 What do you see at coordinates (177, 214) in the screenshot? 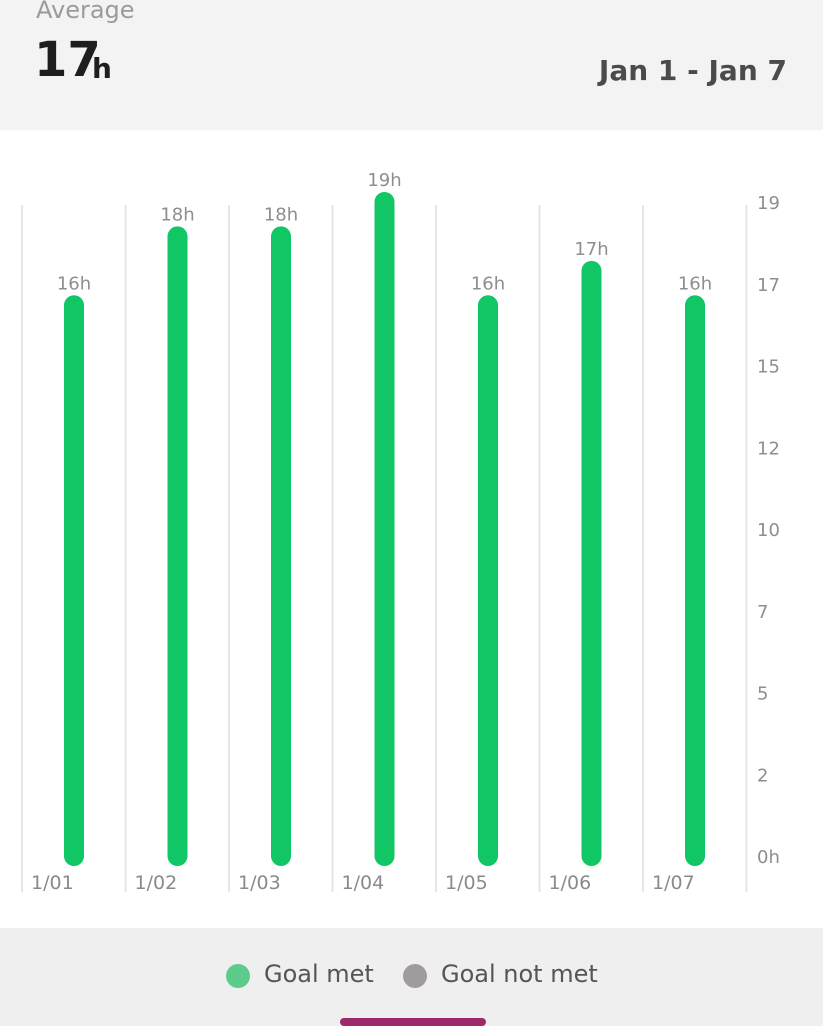
I see `data-label-1-02: 18h` at bounding box center [177, 214].